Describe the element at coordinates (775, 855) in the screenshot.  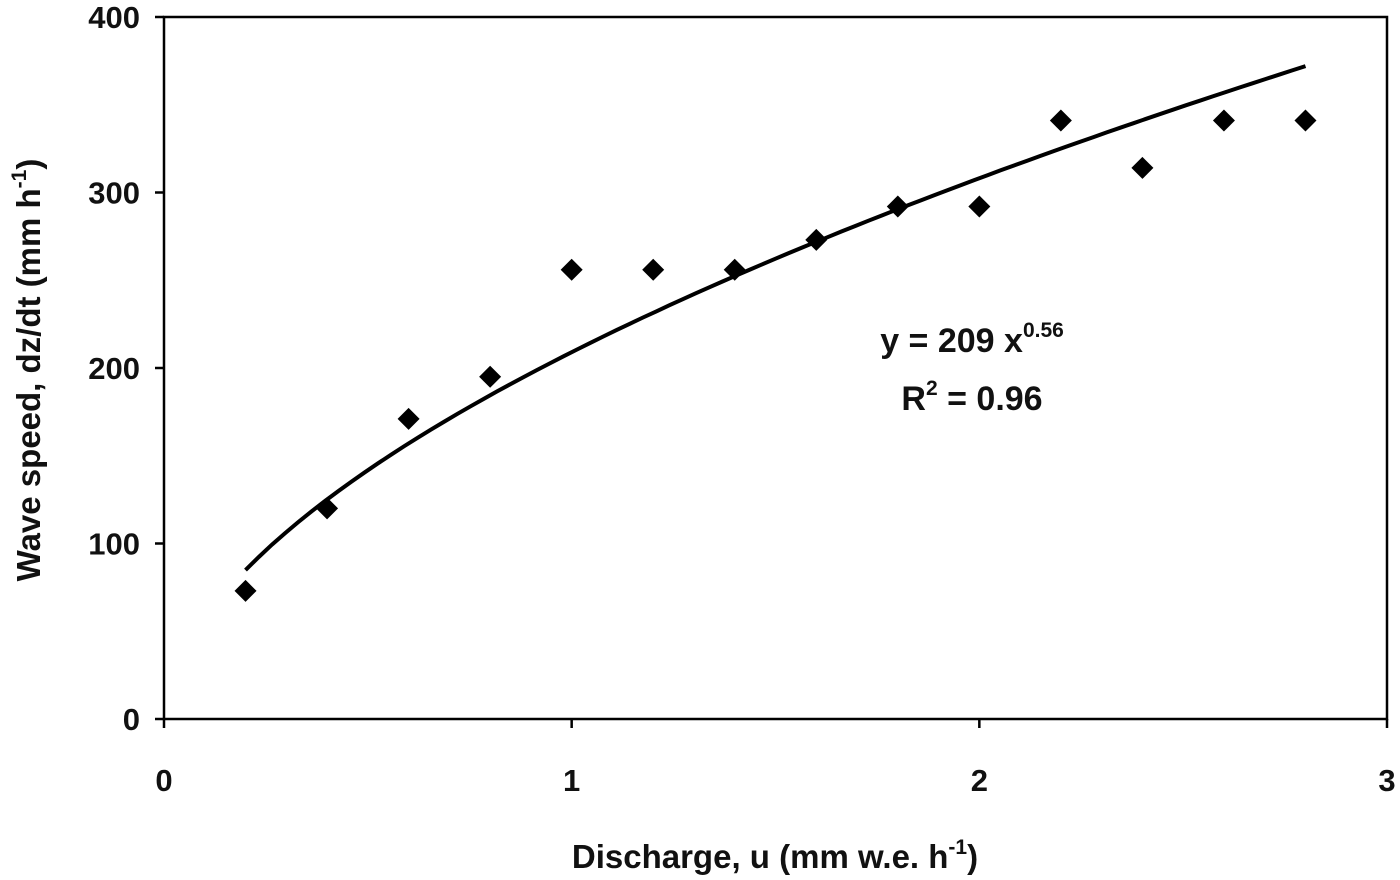
I see `x-axis-title: Discharge, u (mm w.e. h-1)` at that location.